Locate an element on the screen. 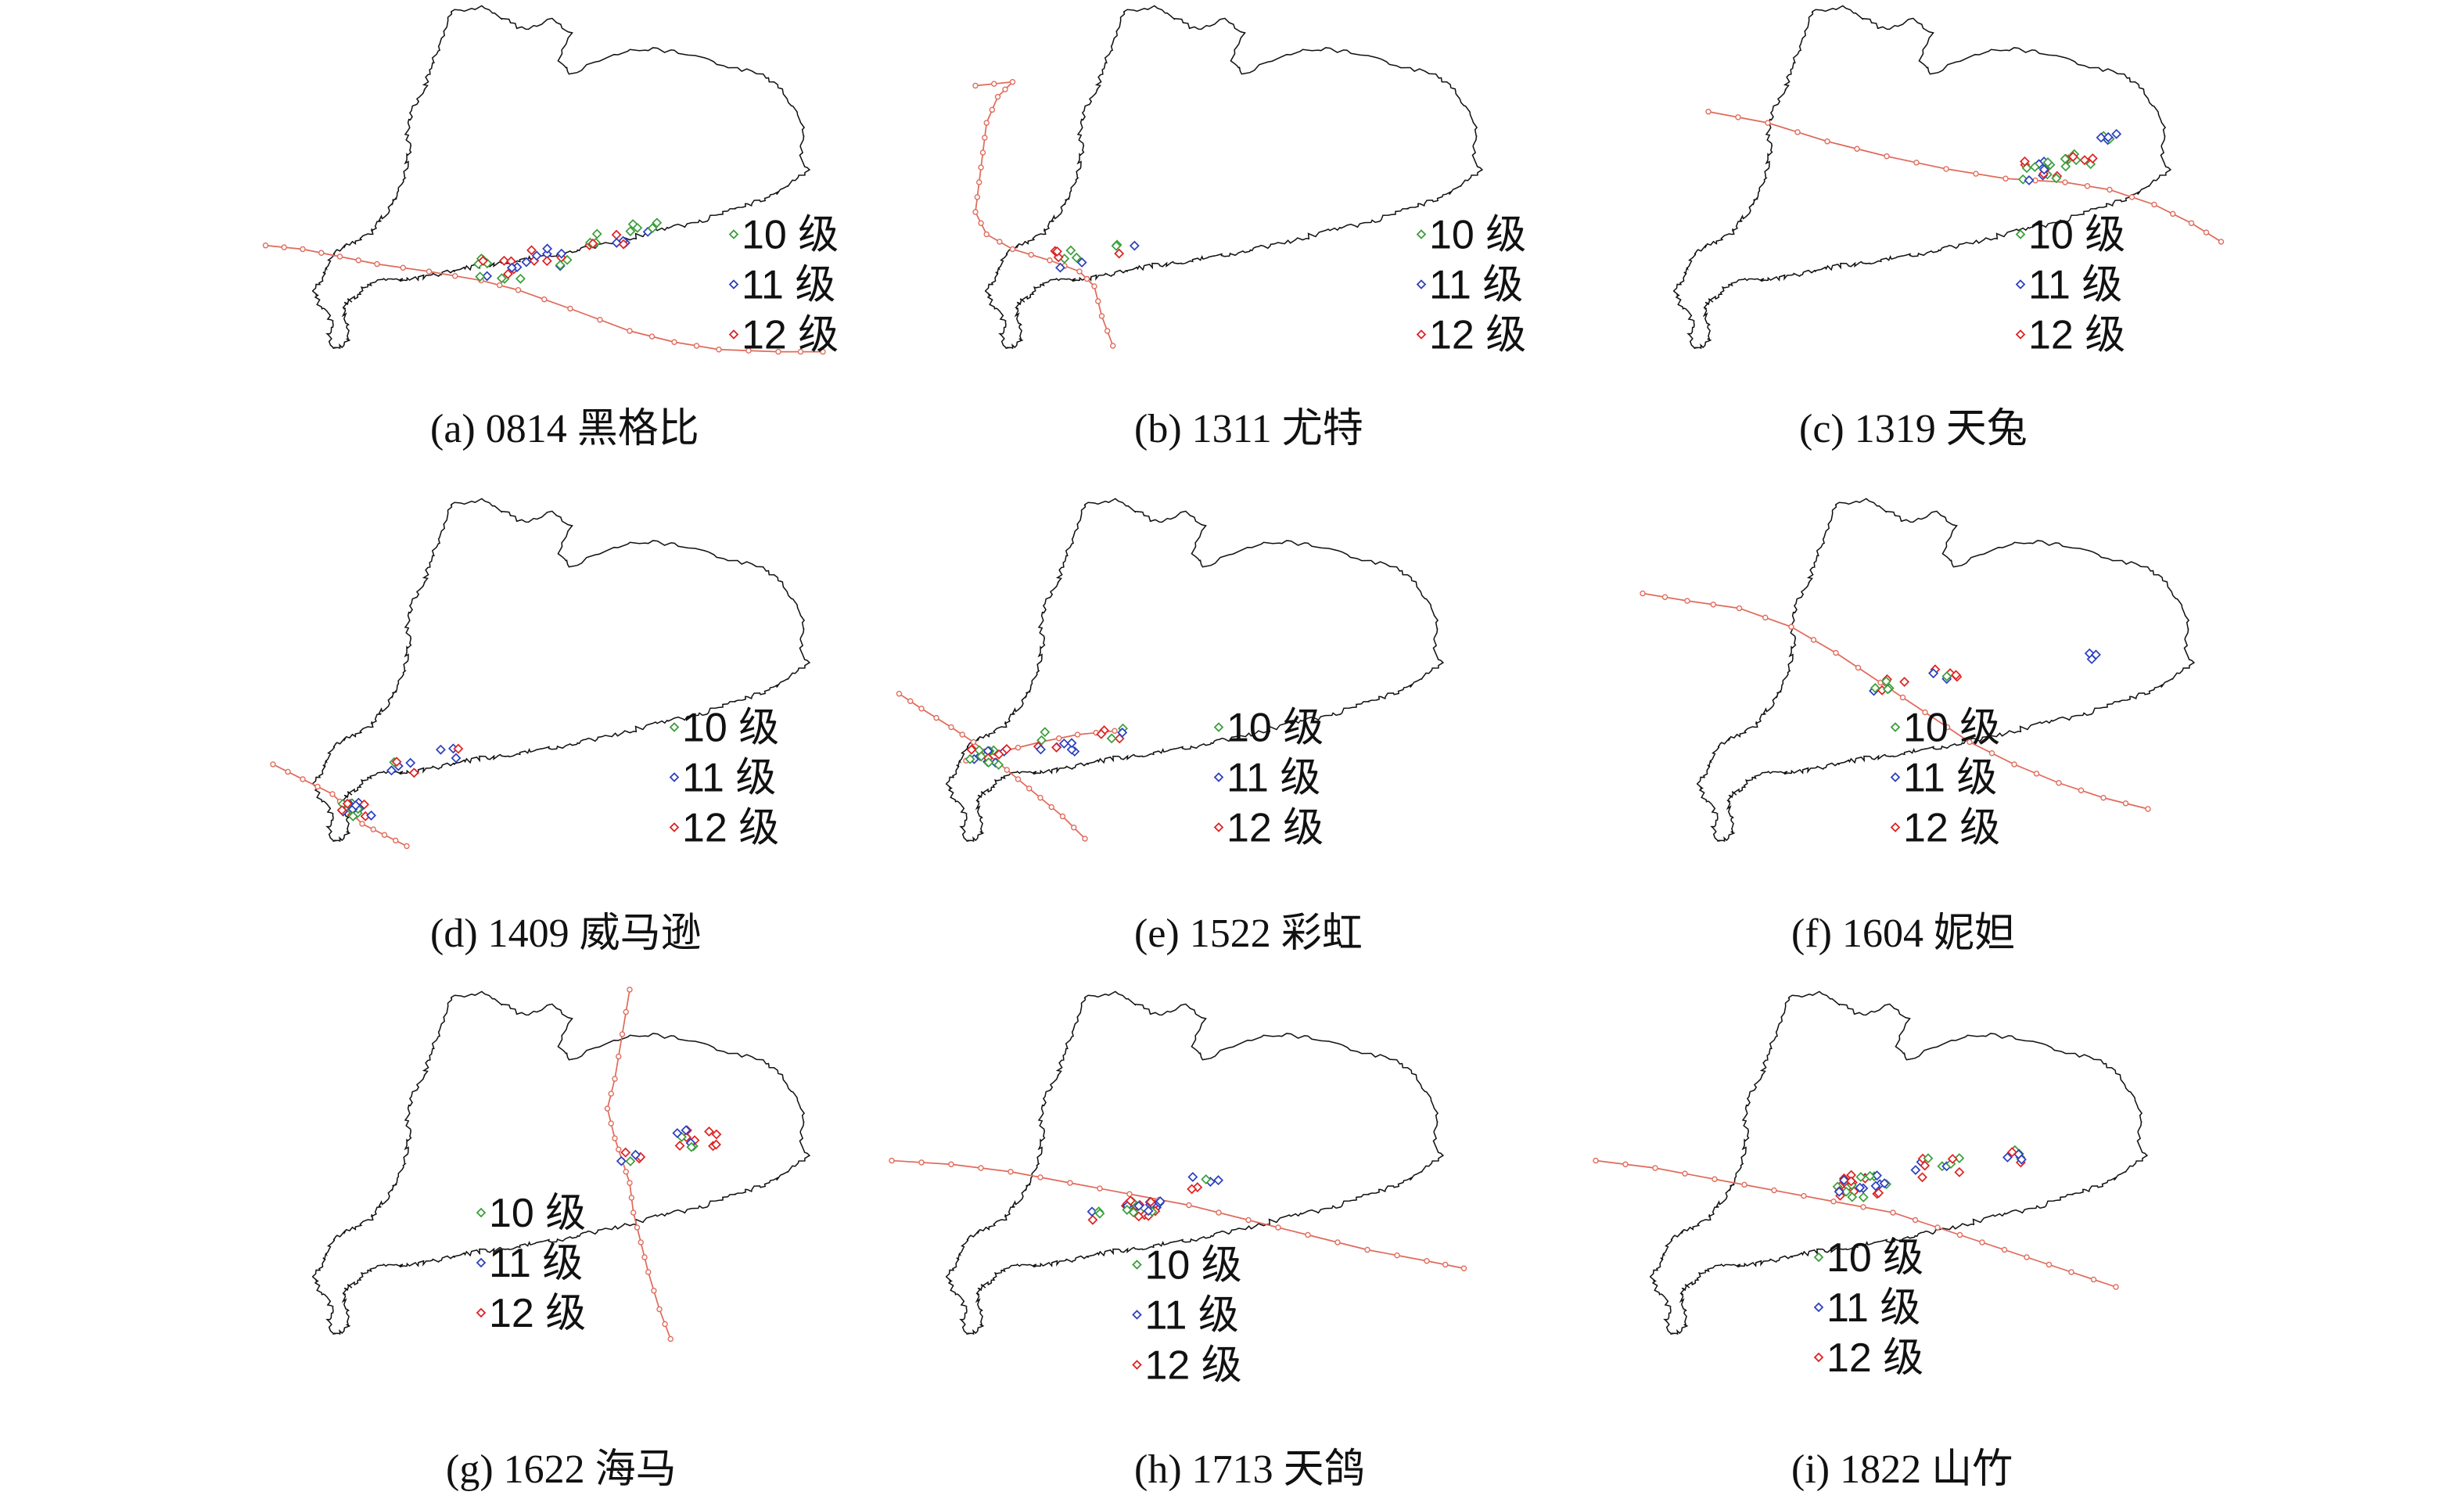 Image resolution: width=2464 pixels, height=1506 pixels. caption-a: (a) 0814 黑格比 is located at coordinates (564, 429).